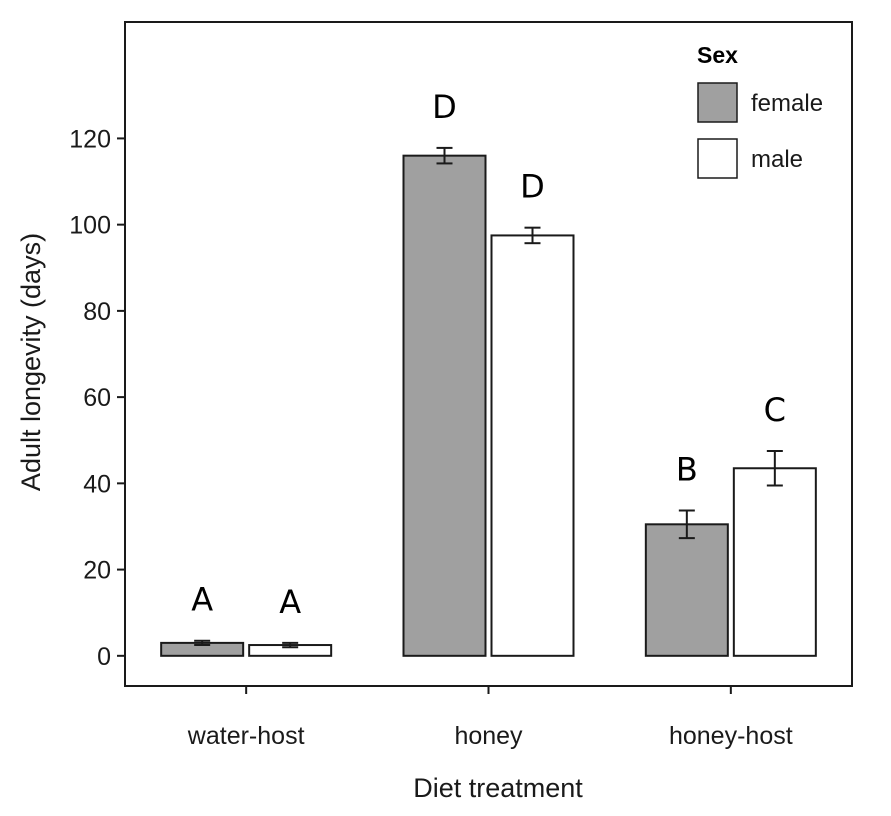  Describe the element at coordinates (202, 643) in the screenshot. I see `error-bar-female-water-host` at that location.